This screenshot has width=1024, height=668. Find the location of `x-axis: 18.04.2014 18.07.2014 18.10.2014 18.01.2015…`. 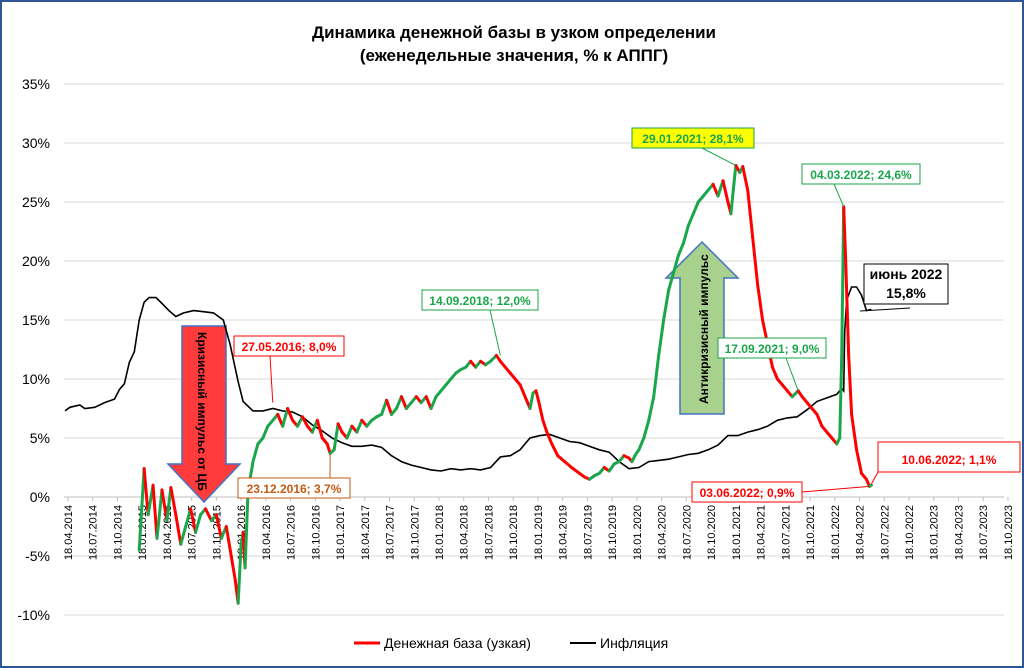

x-axis: 18.04.2014 18.07.2014 18.10.2014 18.01.2015… is located at coordinates (539, 528).